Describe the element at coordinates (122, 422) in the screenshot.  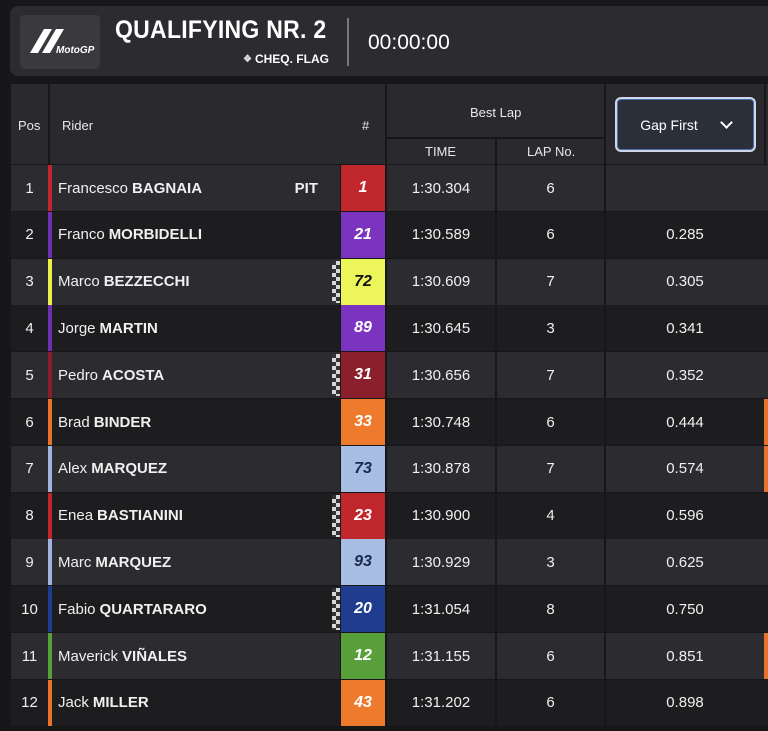
I see `rider-last-name: BINDER` at that location.